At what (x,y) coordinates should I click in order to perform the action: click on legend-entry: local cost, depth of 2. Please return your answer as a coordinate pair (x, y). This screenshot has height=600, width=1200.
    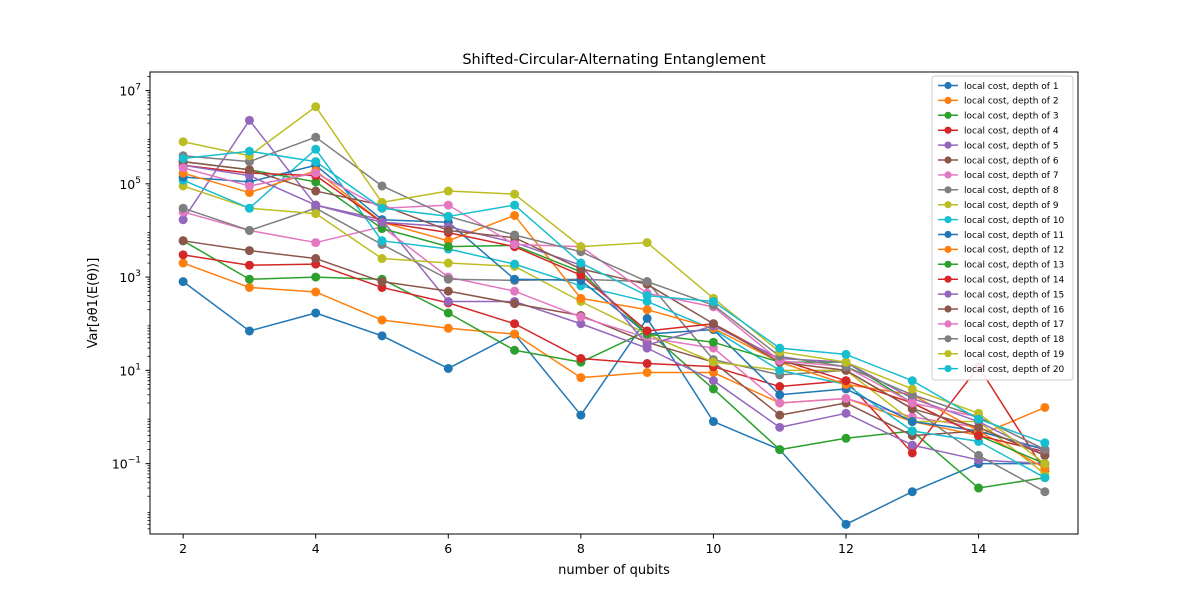
    Looking at the image, I should click on (998, 102).